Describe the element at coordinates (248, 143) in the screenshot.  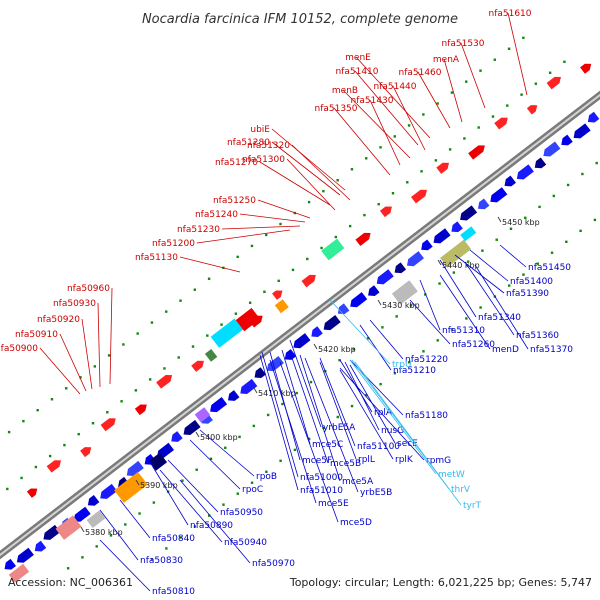
I see `upper-gene-label: nfa51280` at that location.